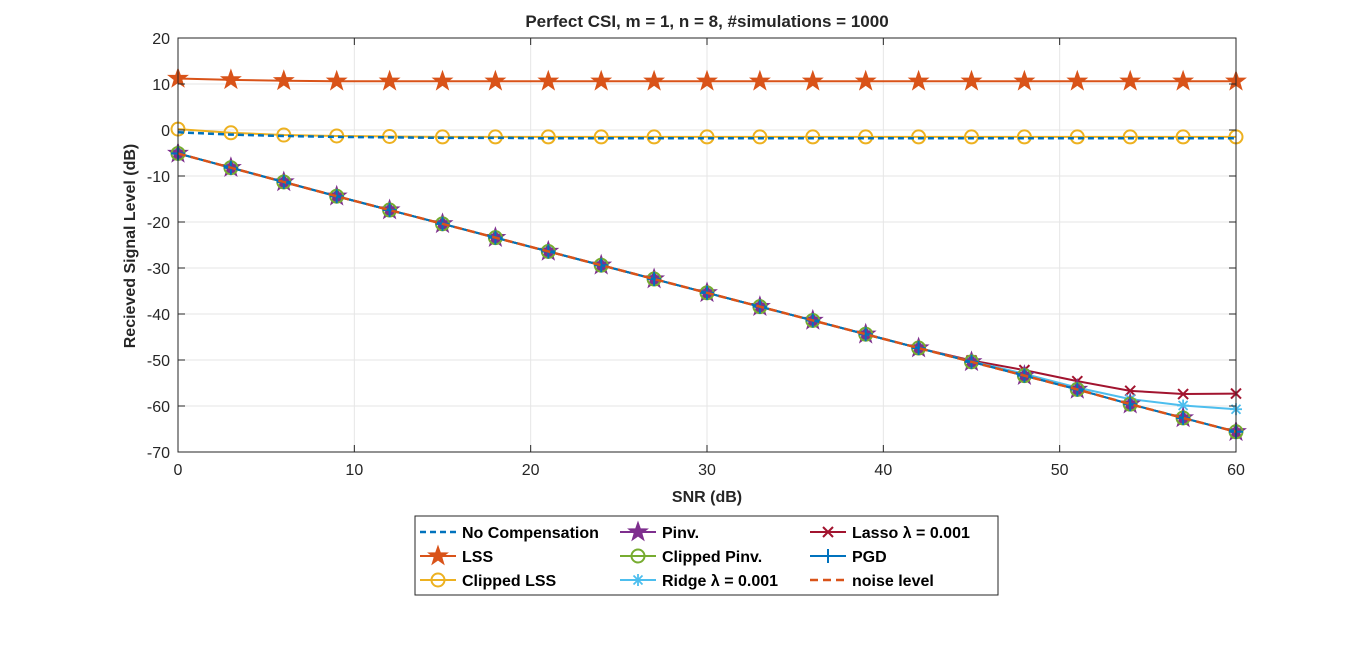 The width and height of the screenshot is (1366, 651). What do you see at coordinates (158, 453) in the screenshot?
I see `y-tick-label: -70` at bounding box center [158, 453].